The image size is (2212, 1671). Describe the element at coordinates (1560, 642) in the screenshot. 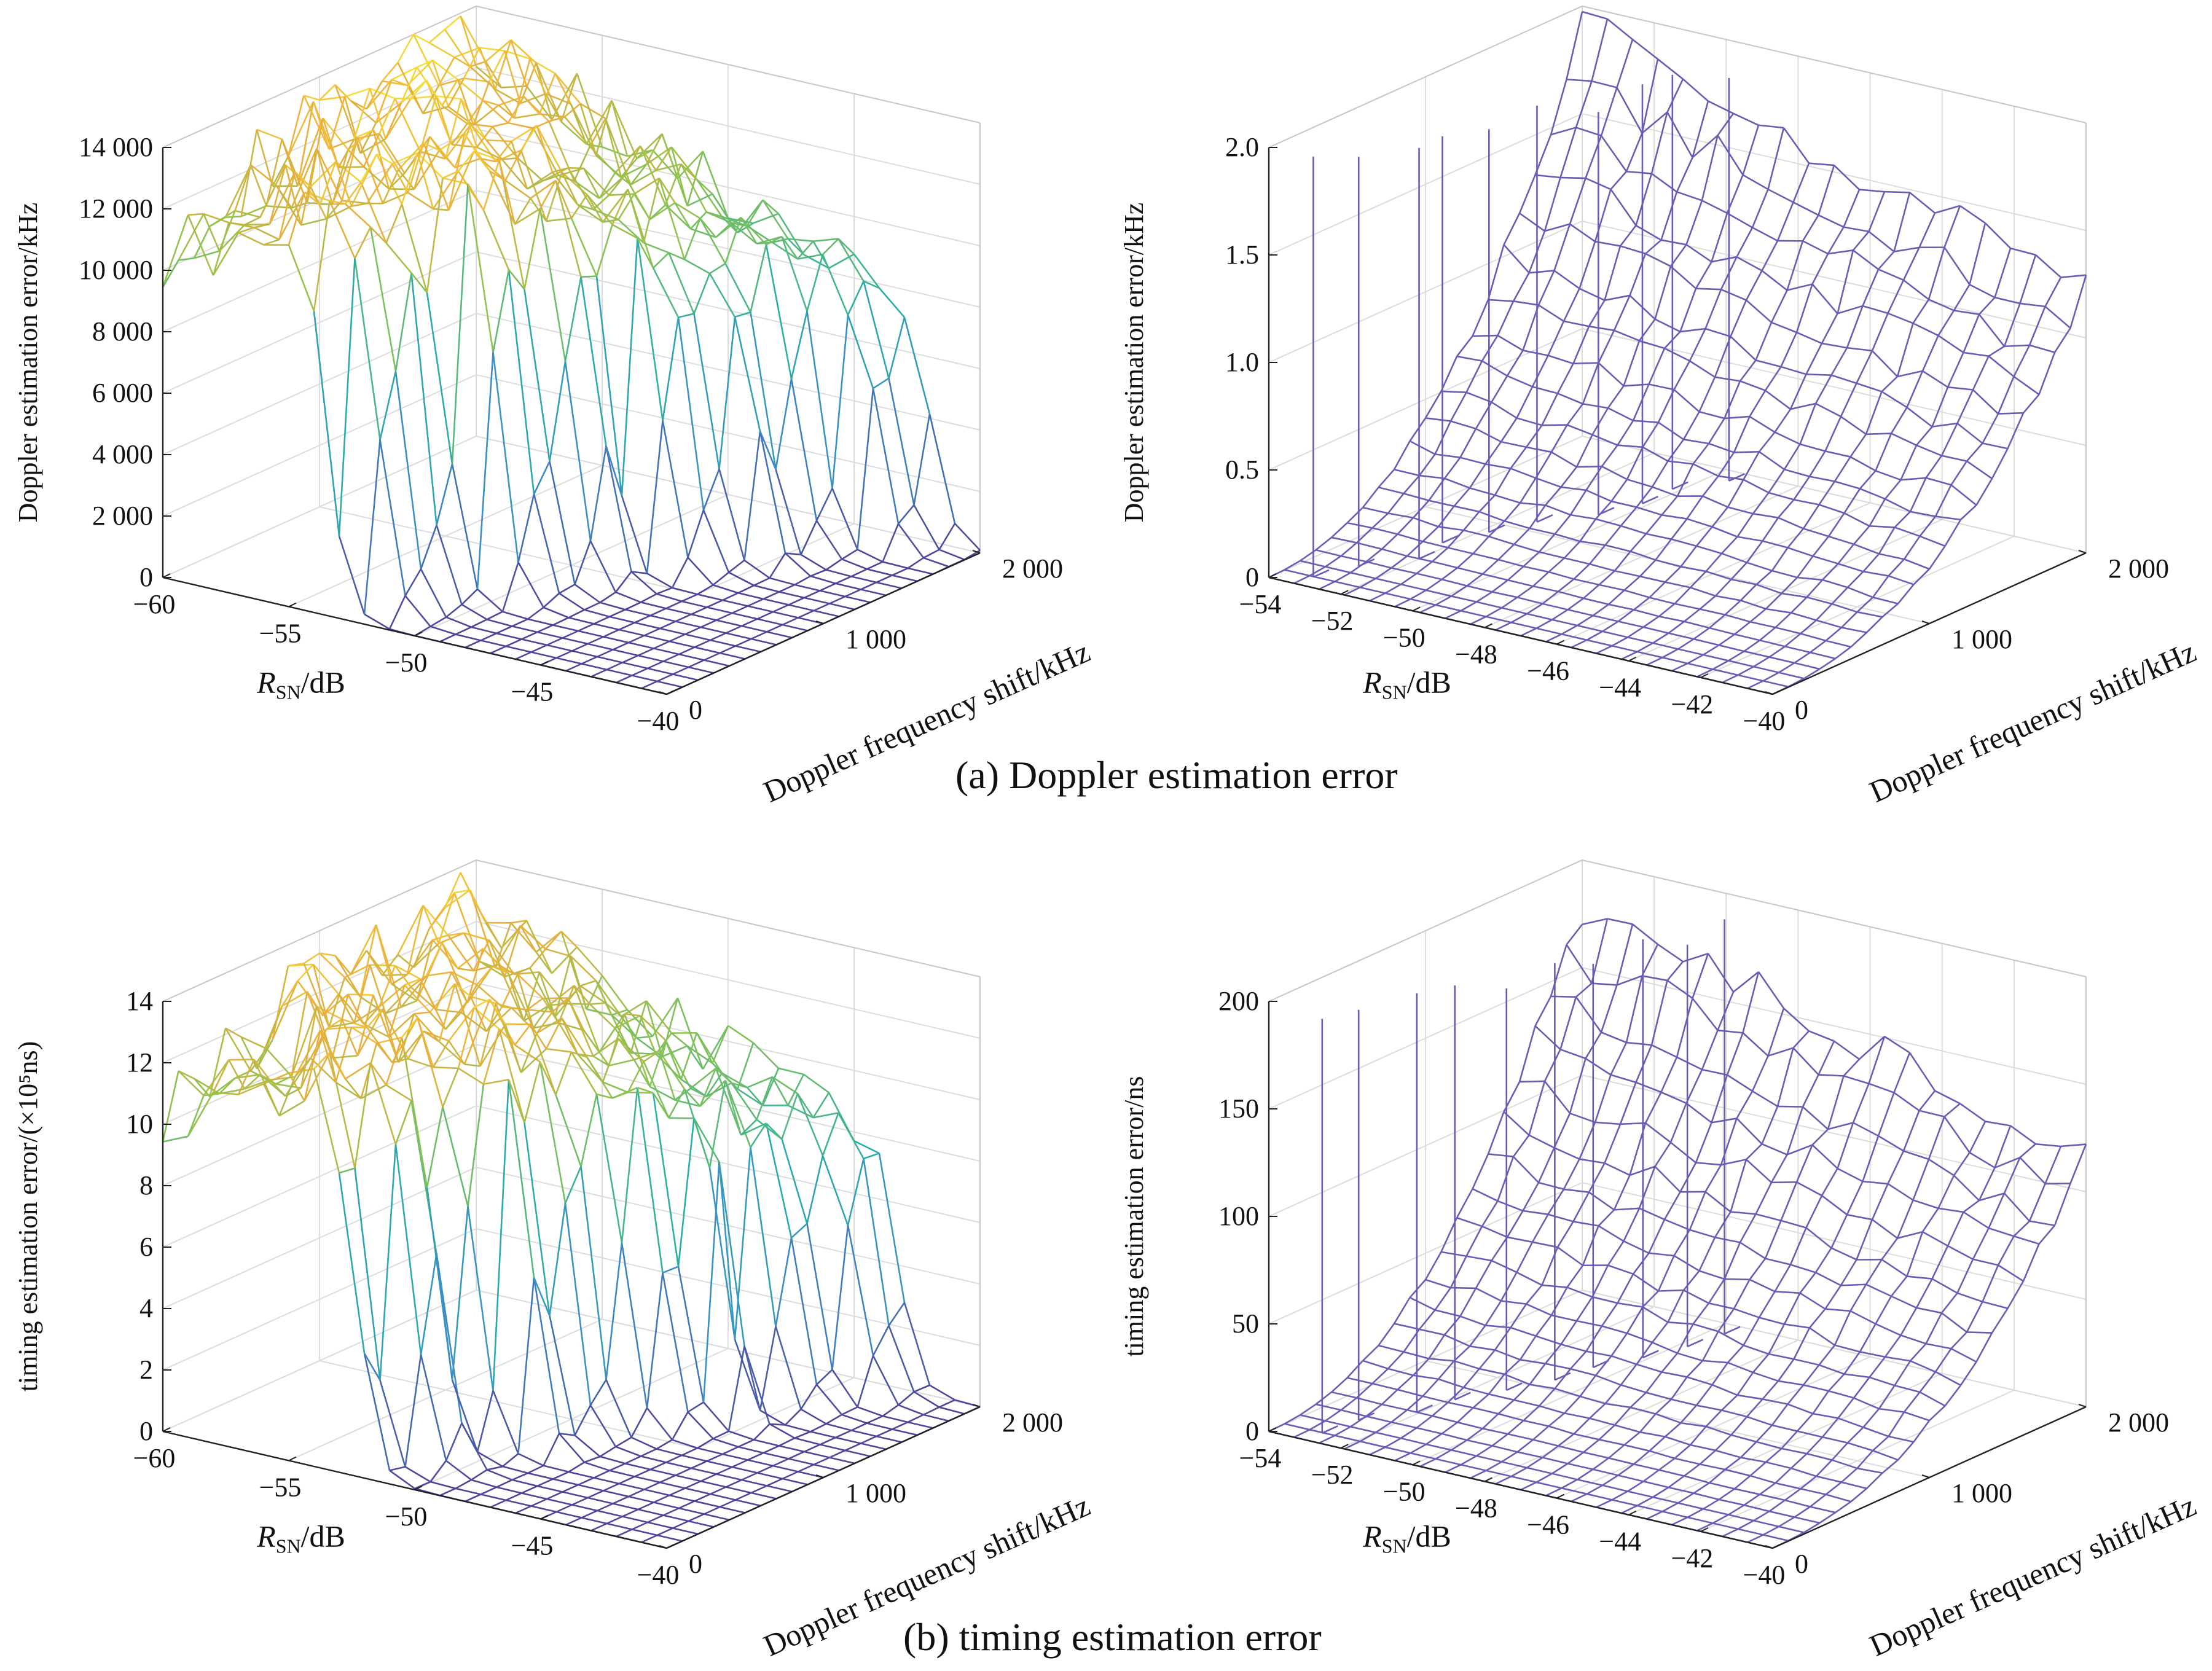

I see `x-tick` at that location.